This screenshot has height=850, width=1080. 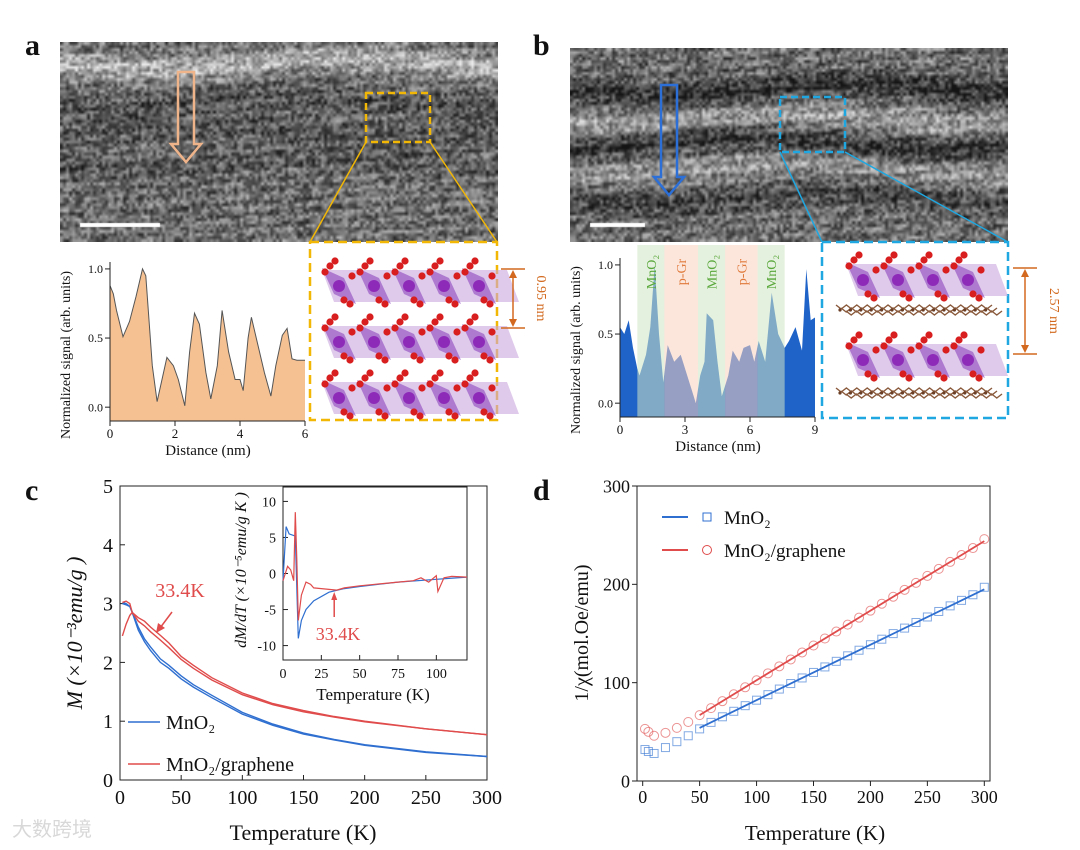 I want to click on axis-frame, so click(x=813, y=633).